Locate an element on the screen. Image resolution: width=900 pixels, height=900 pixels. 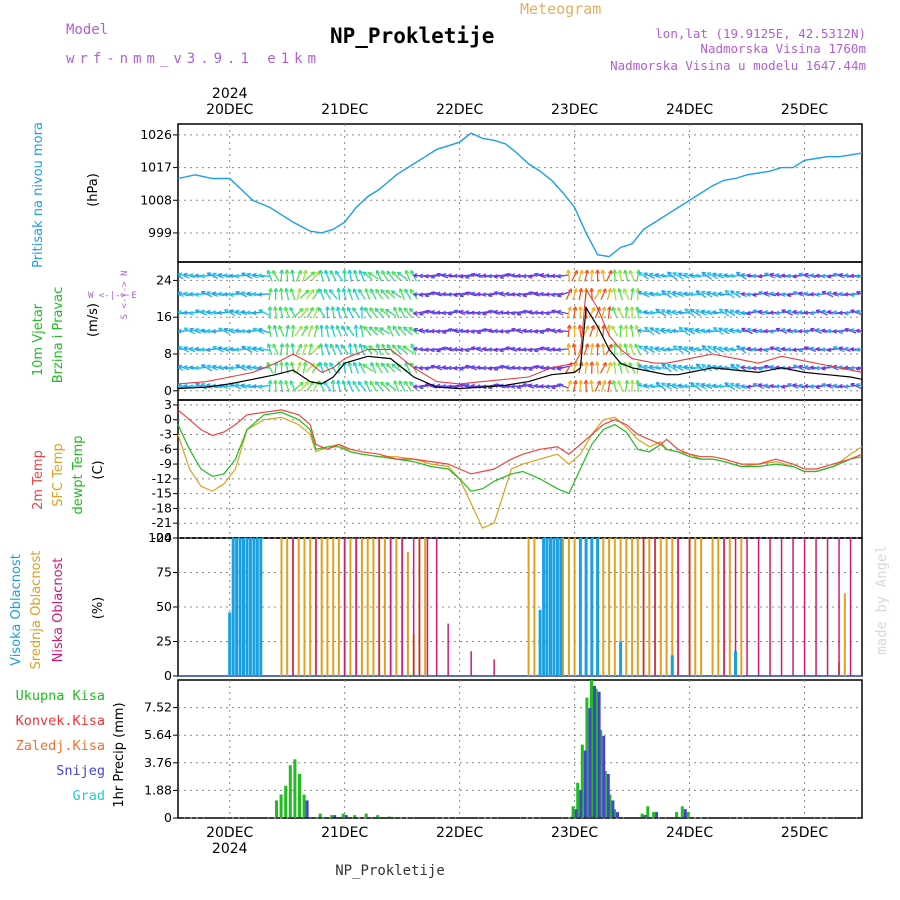
wind-compass-ew: W <-|-> E is located at coordinates (112, 296).